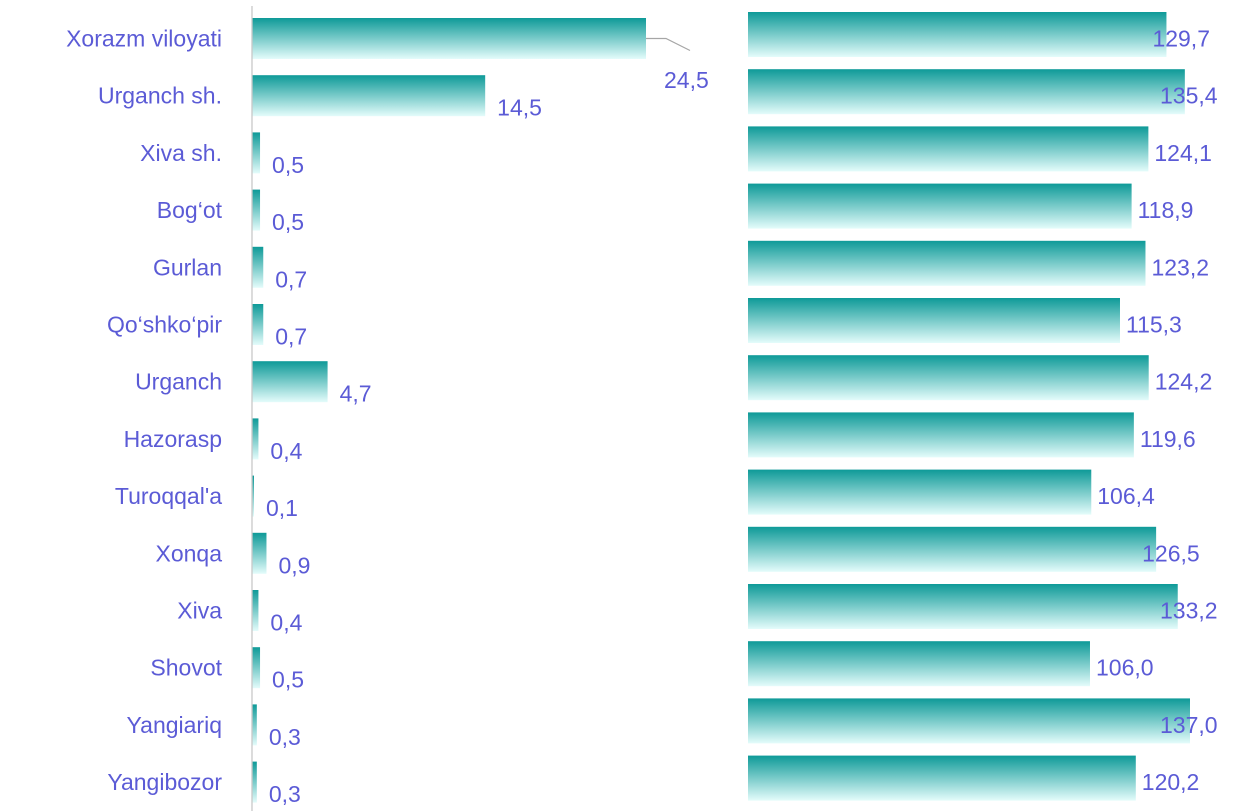 The image size is (1239, 811). I want to click on category-label: Yangibozor, so click(164, 782).